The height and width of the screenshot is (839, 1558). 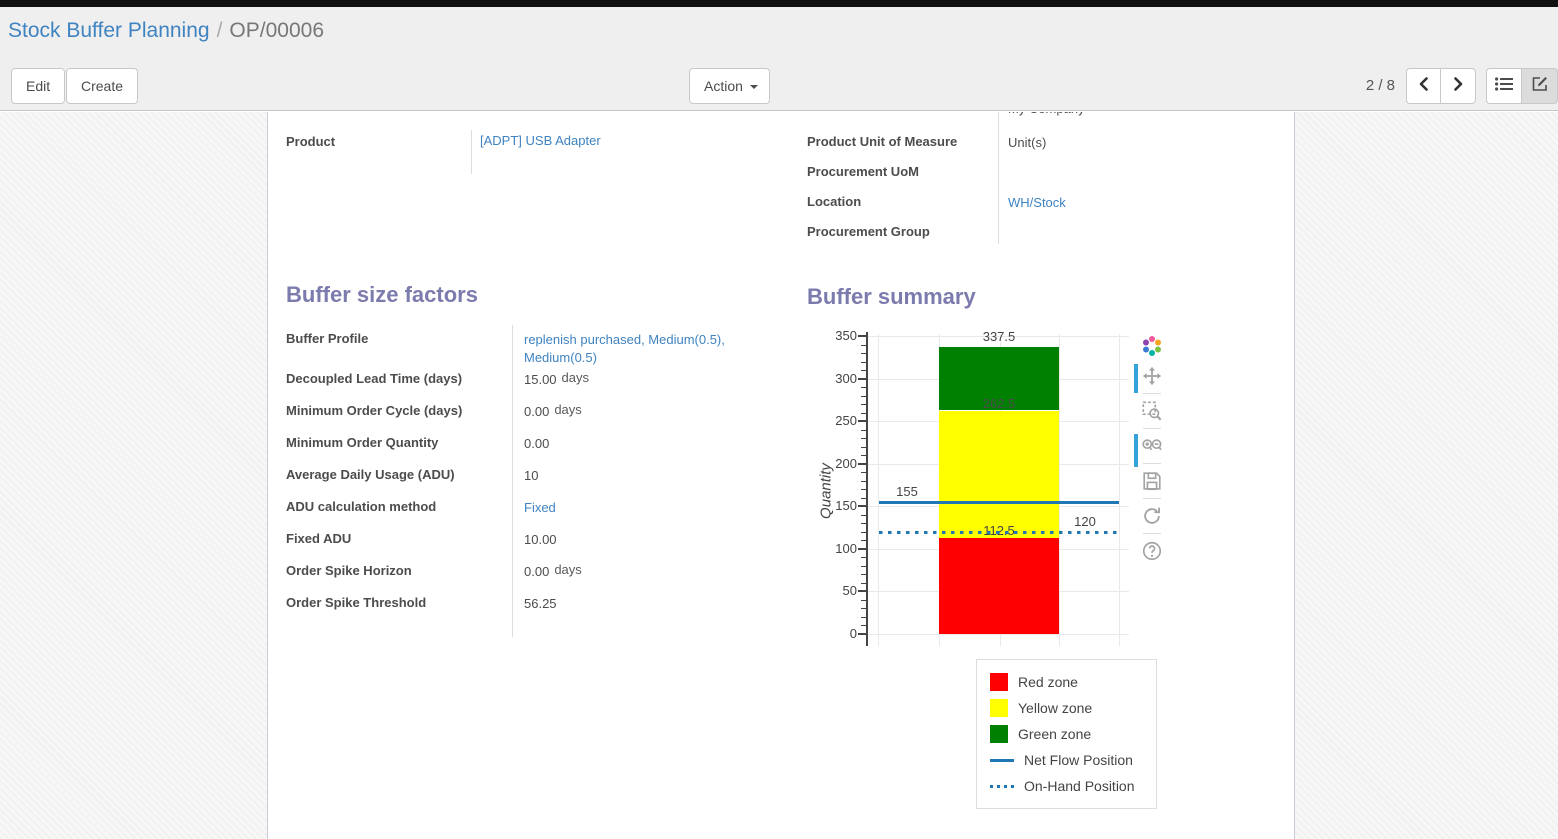 What do you see at coordinates (361, 506) in the screenshot?
I see `field-label: ADU calculation method` at bounding box center [361, 506].